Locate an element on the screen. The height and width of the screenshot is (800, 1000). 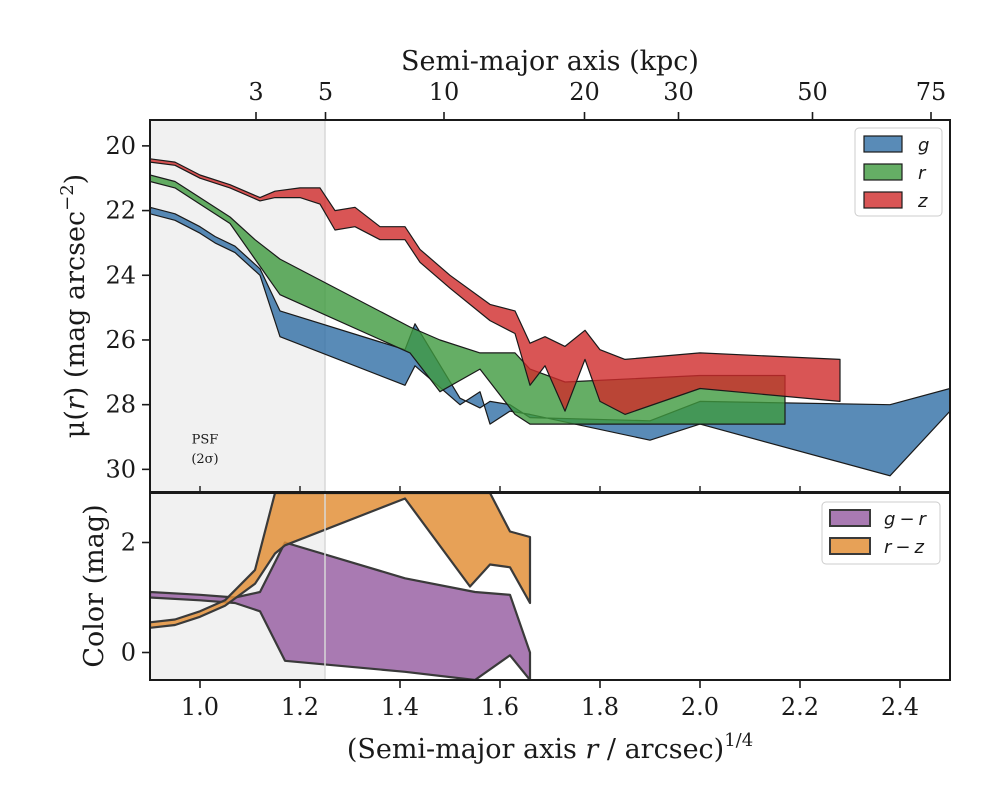
legend-label-r: r is located at coordinates (922, 173).